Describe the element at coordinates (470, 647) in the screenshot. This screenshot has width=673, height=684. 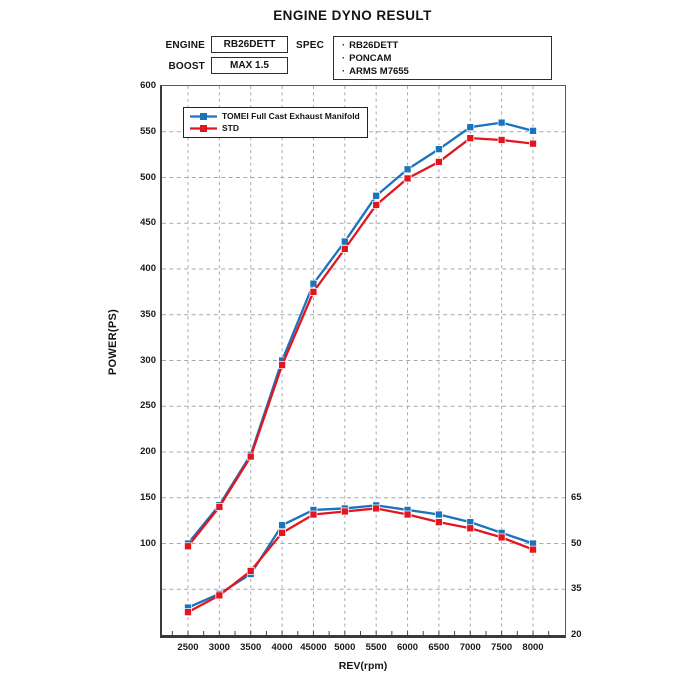
I see `x-axis-tick-label: 7000` at that location.